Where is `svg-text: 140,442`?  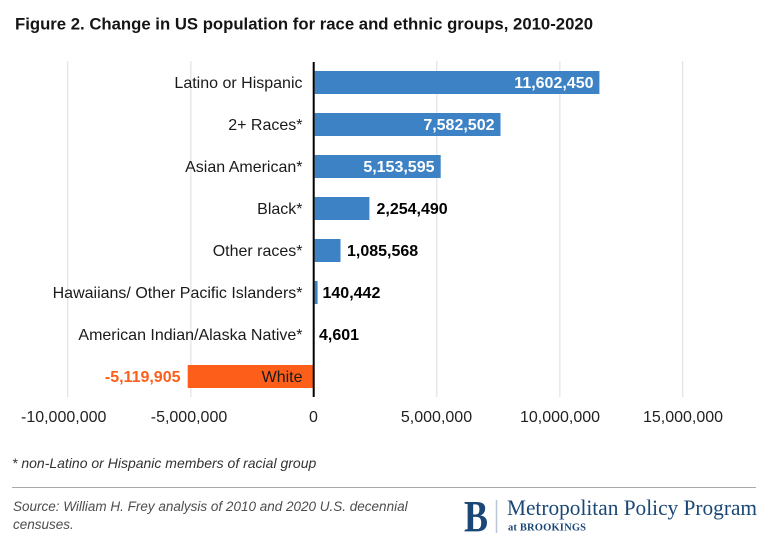
svg-text: 140,442 is located at coordinates (352, 293).